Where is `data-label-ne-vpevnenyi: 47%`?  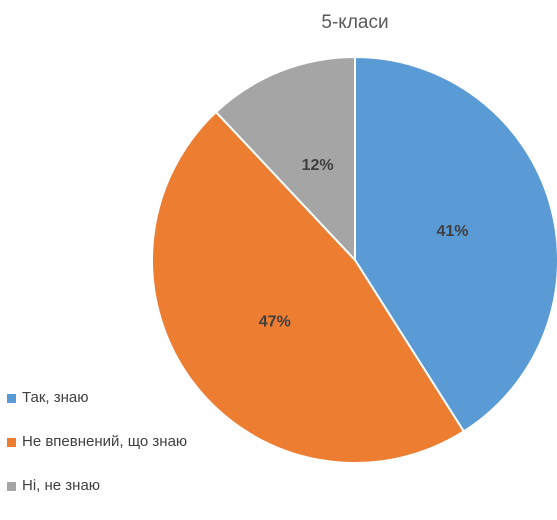
data-label-ne-vpevnenyi: 47% is located at coordinates (275, 321).